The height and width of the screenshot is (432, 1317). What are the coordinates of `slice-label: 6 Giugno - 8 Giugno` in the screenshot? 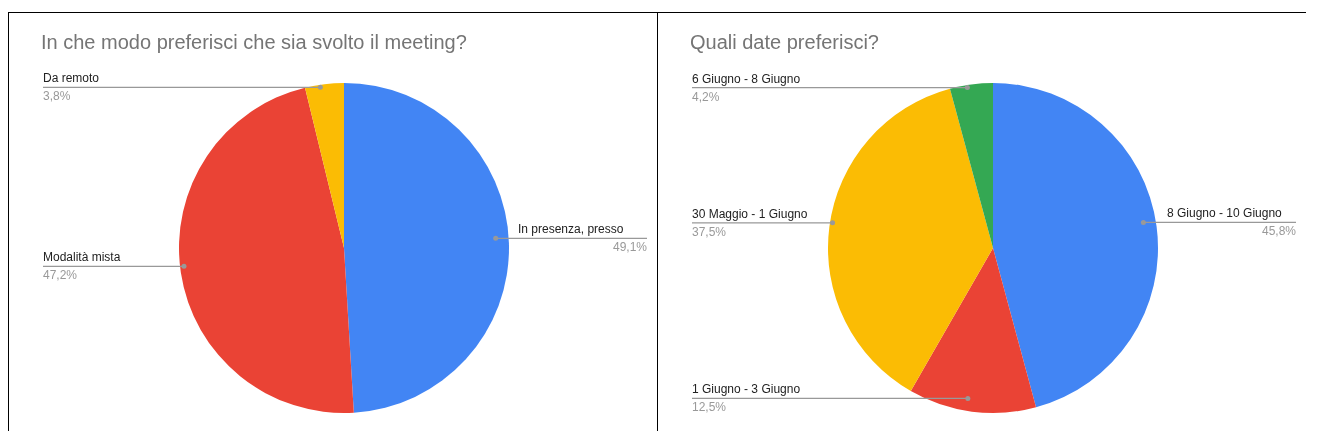 It's located at (746, 78).